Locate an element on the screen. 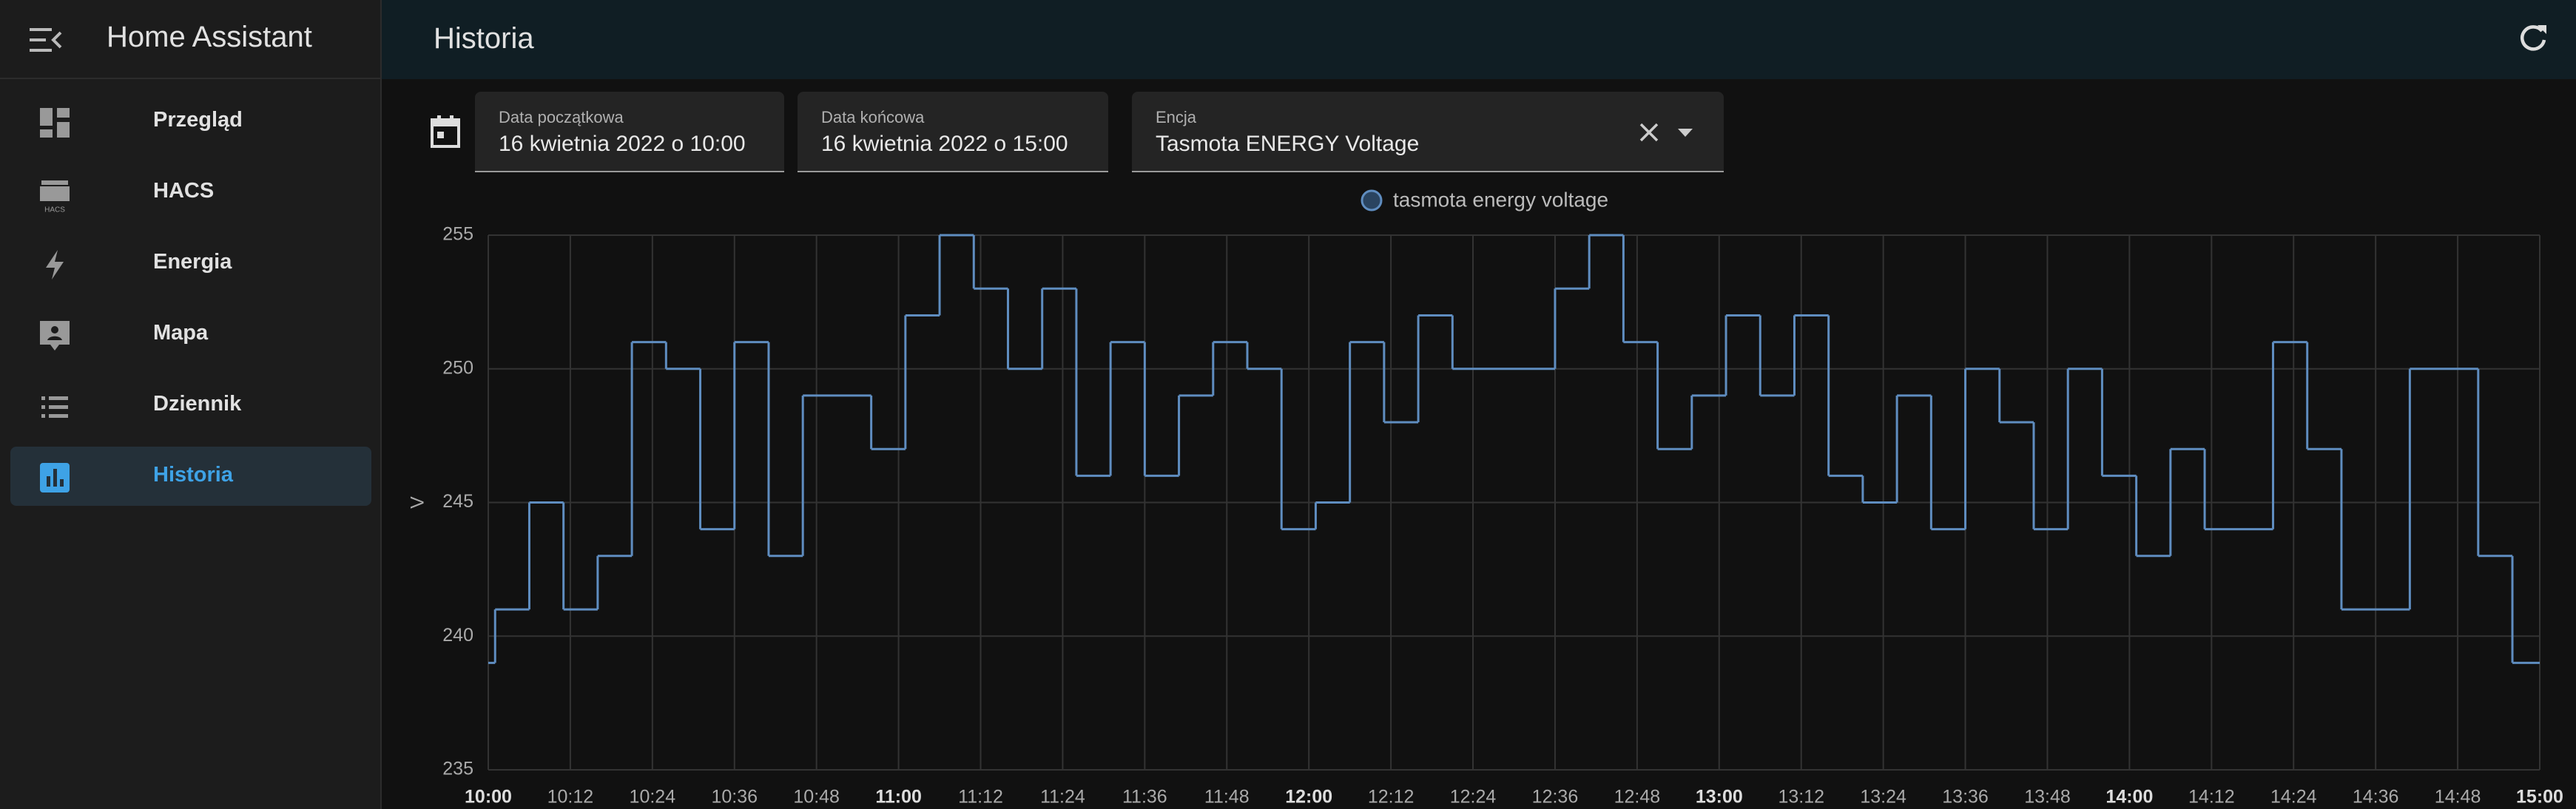 Image resolution: width=2576 pixels, height=809 pixels. x-tick-label: 11:36 is located at coordinates (1144, 797).